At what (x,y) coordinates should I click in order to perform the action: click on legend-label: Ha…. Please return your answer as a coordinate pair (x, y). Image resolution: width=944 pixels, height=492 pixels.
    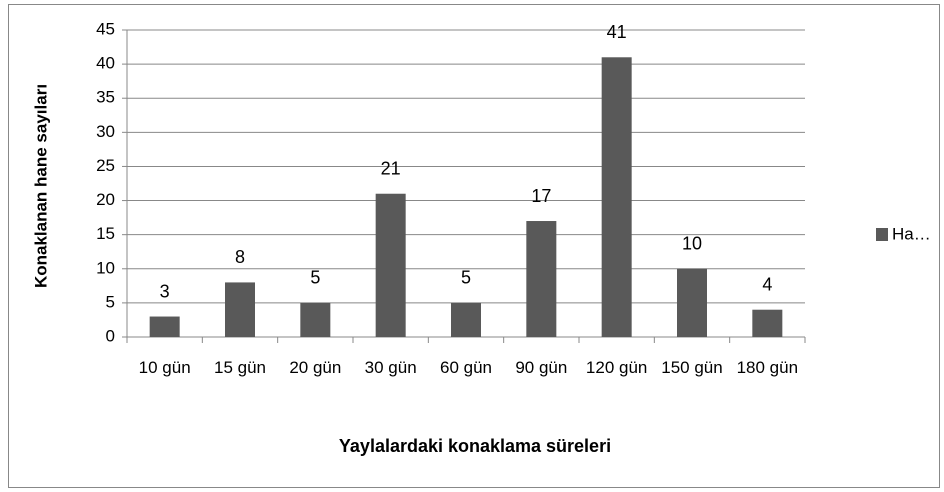
    Looking at the image, I should click on (911, 233).